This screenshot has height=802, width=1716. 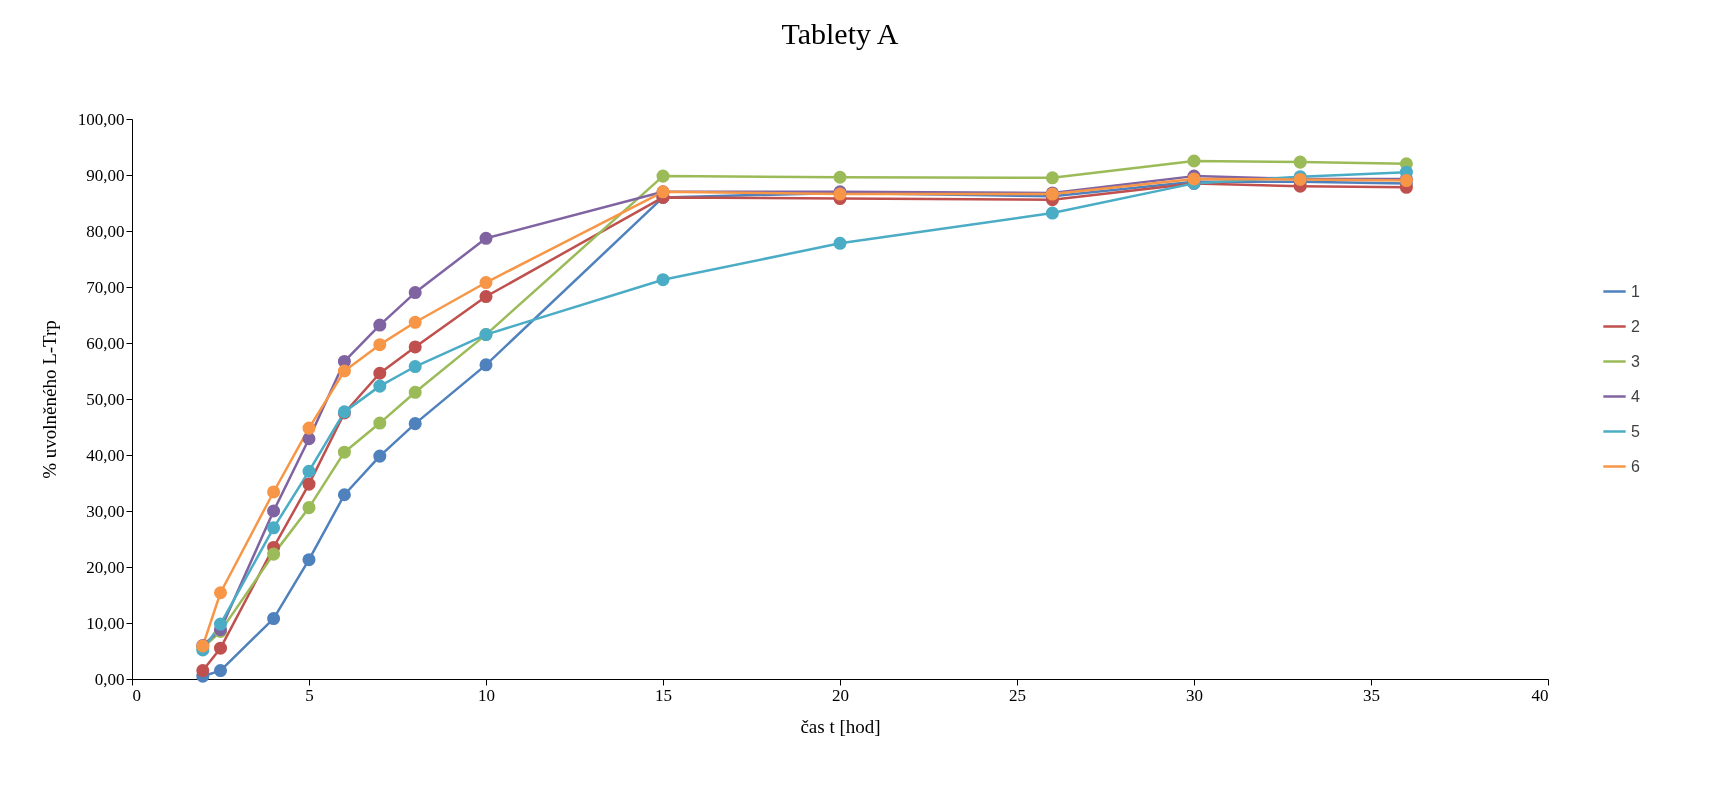 What do you see at coordinates (1635, 396) in the screenshot?
I see `legend-label: 4` at bounding box center [1635, 396].